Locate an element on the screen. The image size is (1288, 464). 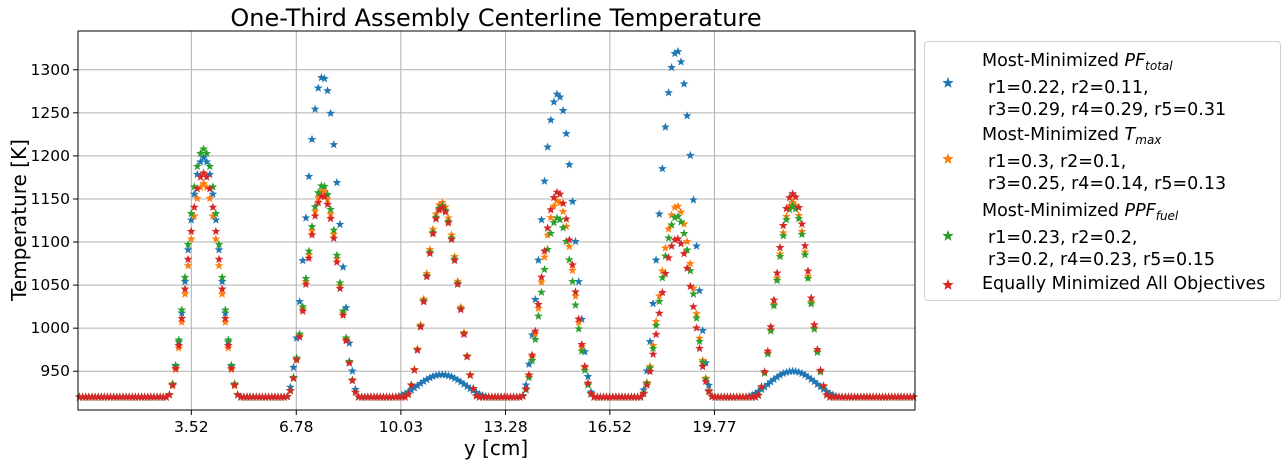
legend-line: Most-Minimized Tmax is located at coordinates (1072, 136).